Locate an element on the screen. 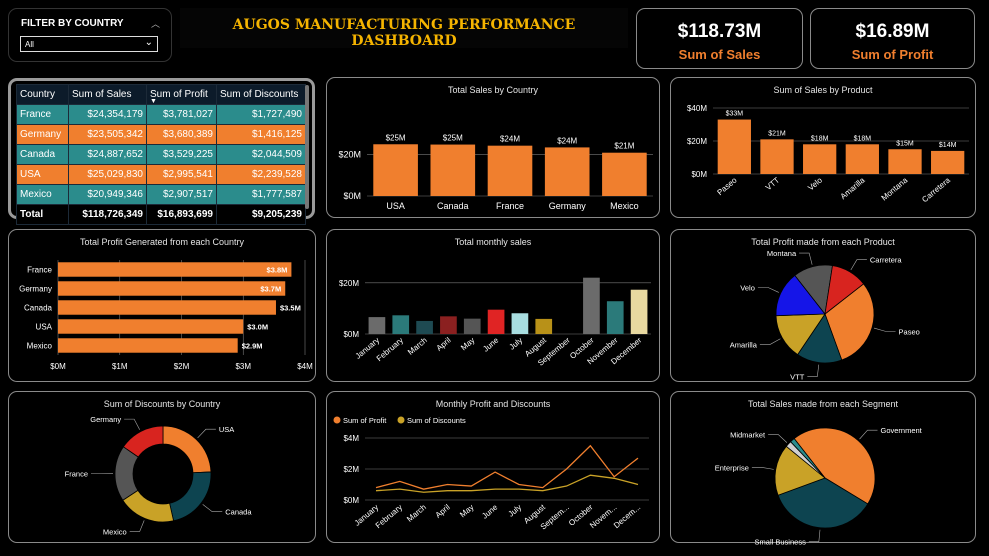 The height and width of the screenshot is (556, 989). table-row: Mexico $20,949,346 $2,907,517 $1,777,587 is located at coordinates (161, 194).